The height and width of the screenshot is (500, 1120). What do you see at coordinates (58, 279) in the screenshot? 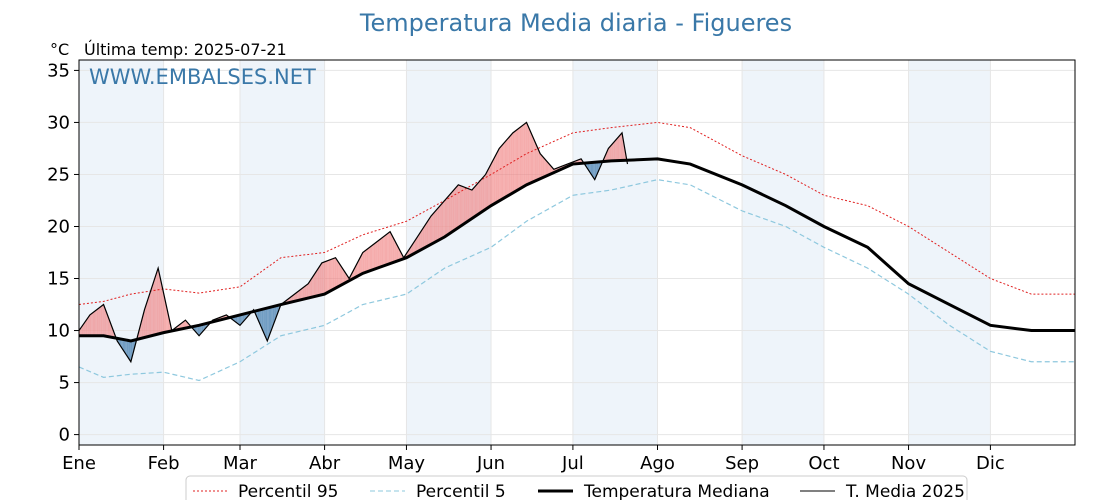
I see `y-tick-label: 15` at bounding box center [58, 279].